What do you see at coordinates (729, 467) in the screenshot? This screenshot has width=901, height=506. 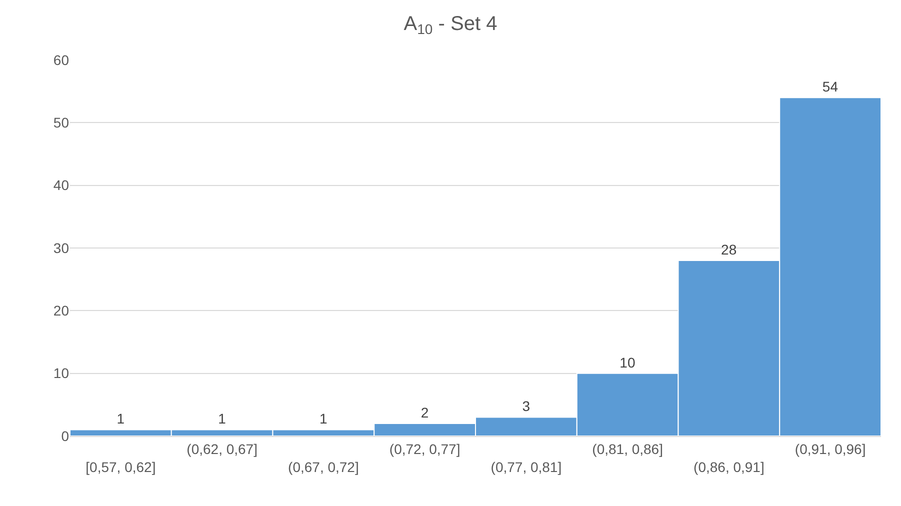 I see `x-tick-label: (0,86, 0,91]` at bounding box center [729, 467].